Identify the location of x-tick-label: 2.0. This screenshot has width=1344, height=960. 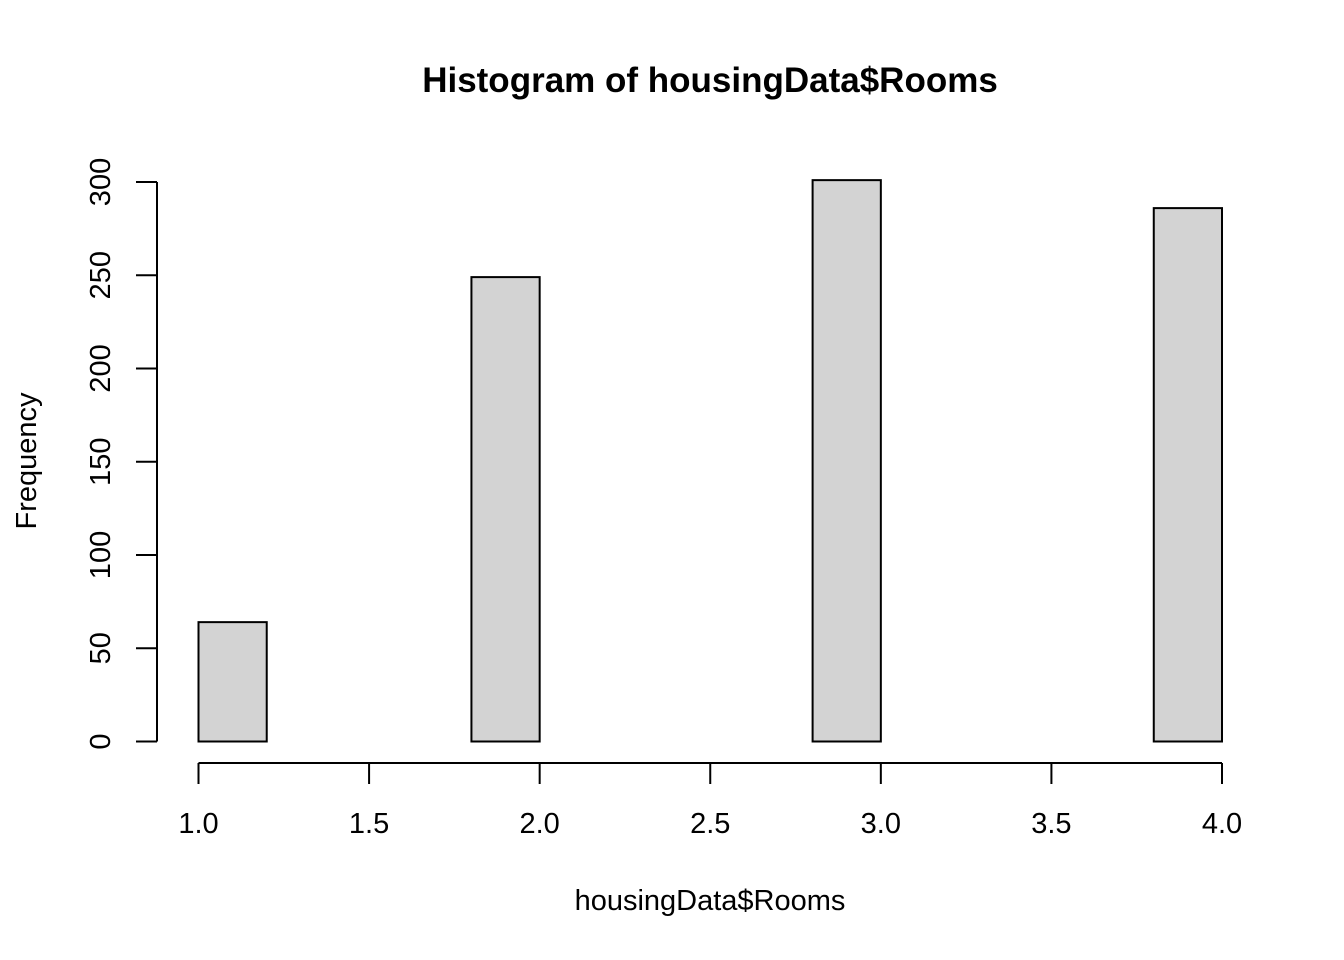
(540, 824).